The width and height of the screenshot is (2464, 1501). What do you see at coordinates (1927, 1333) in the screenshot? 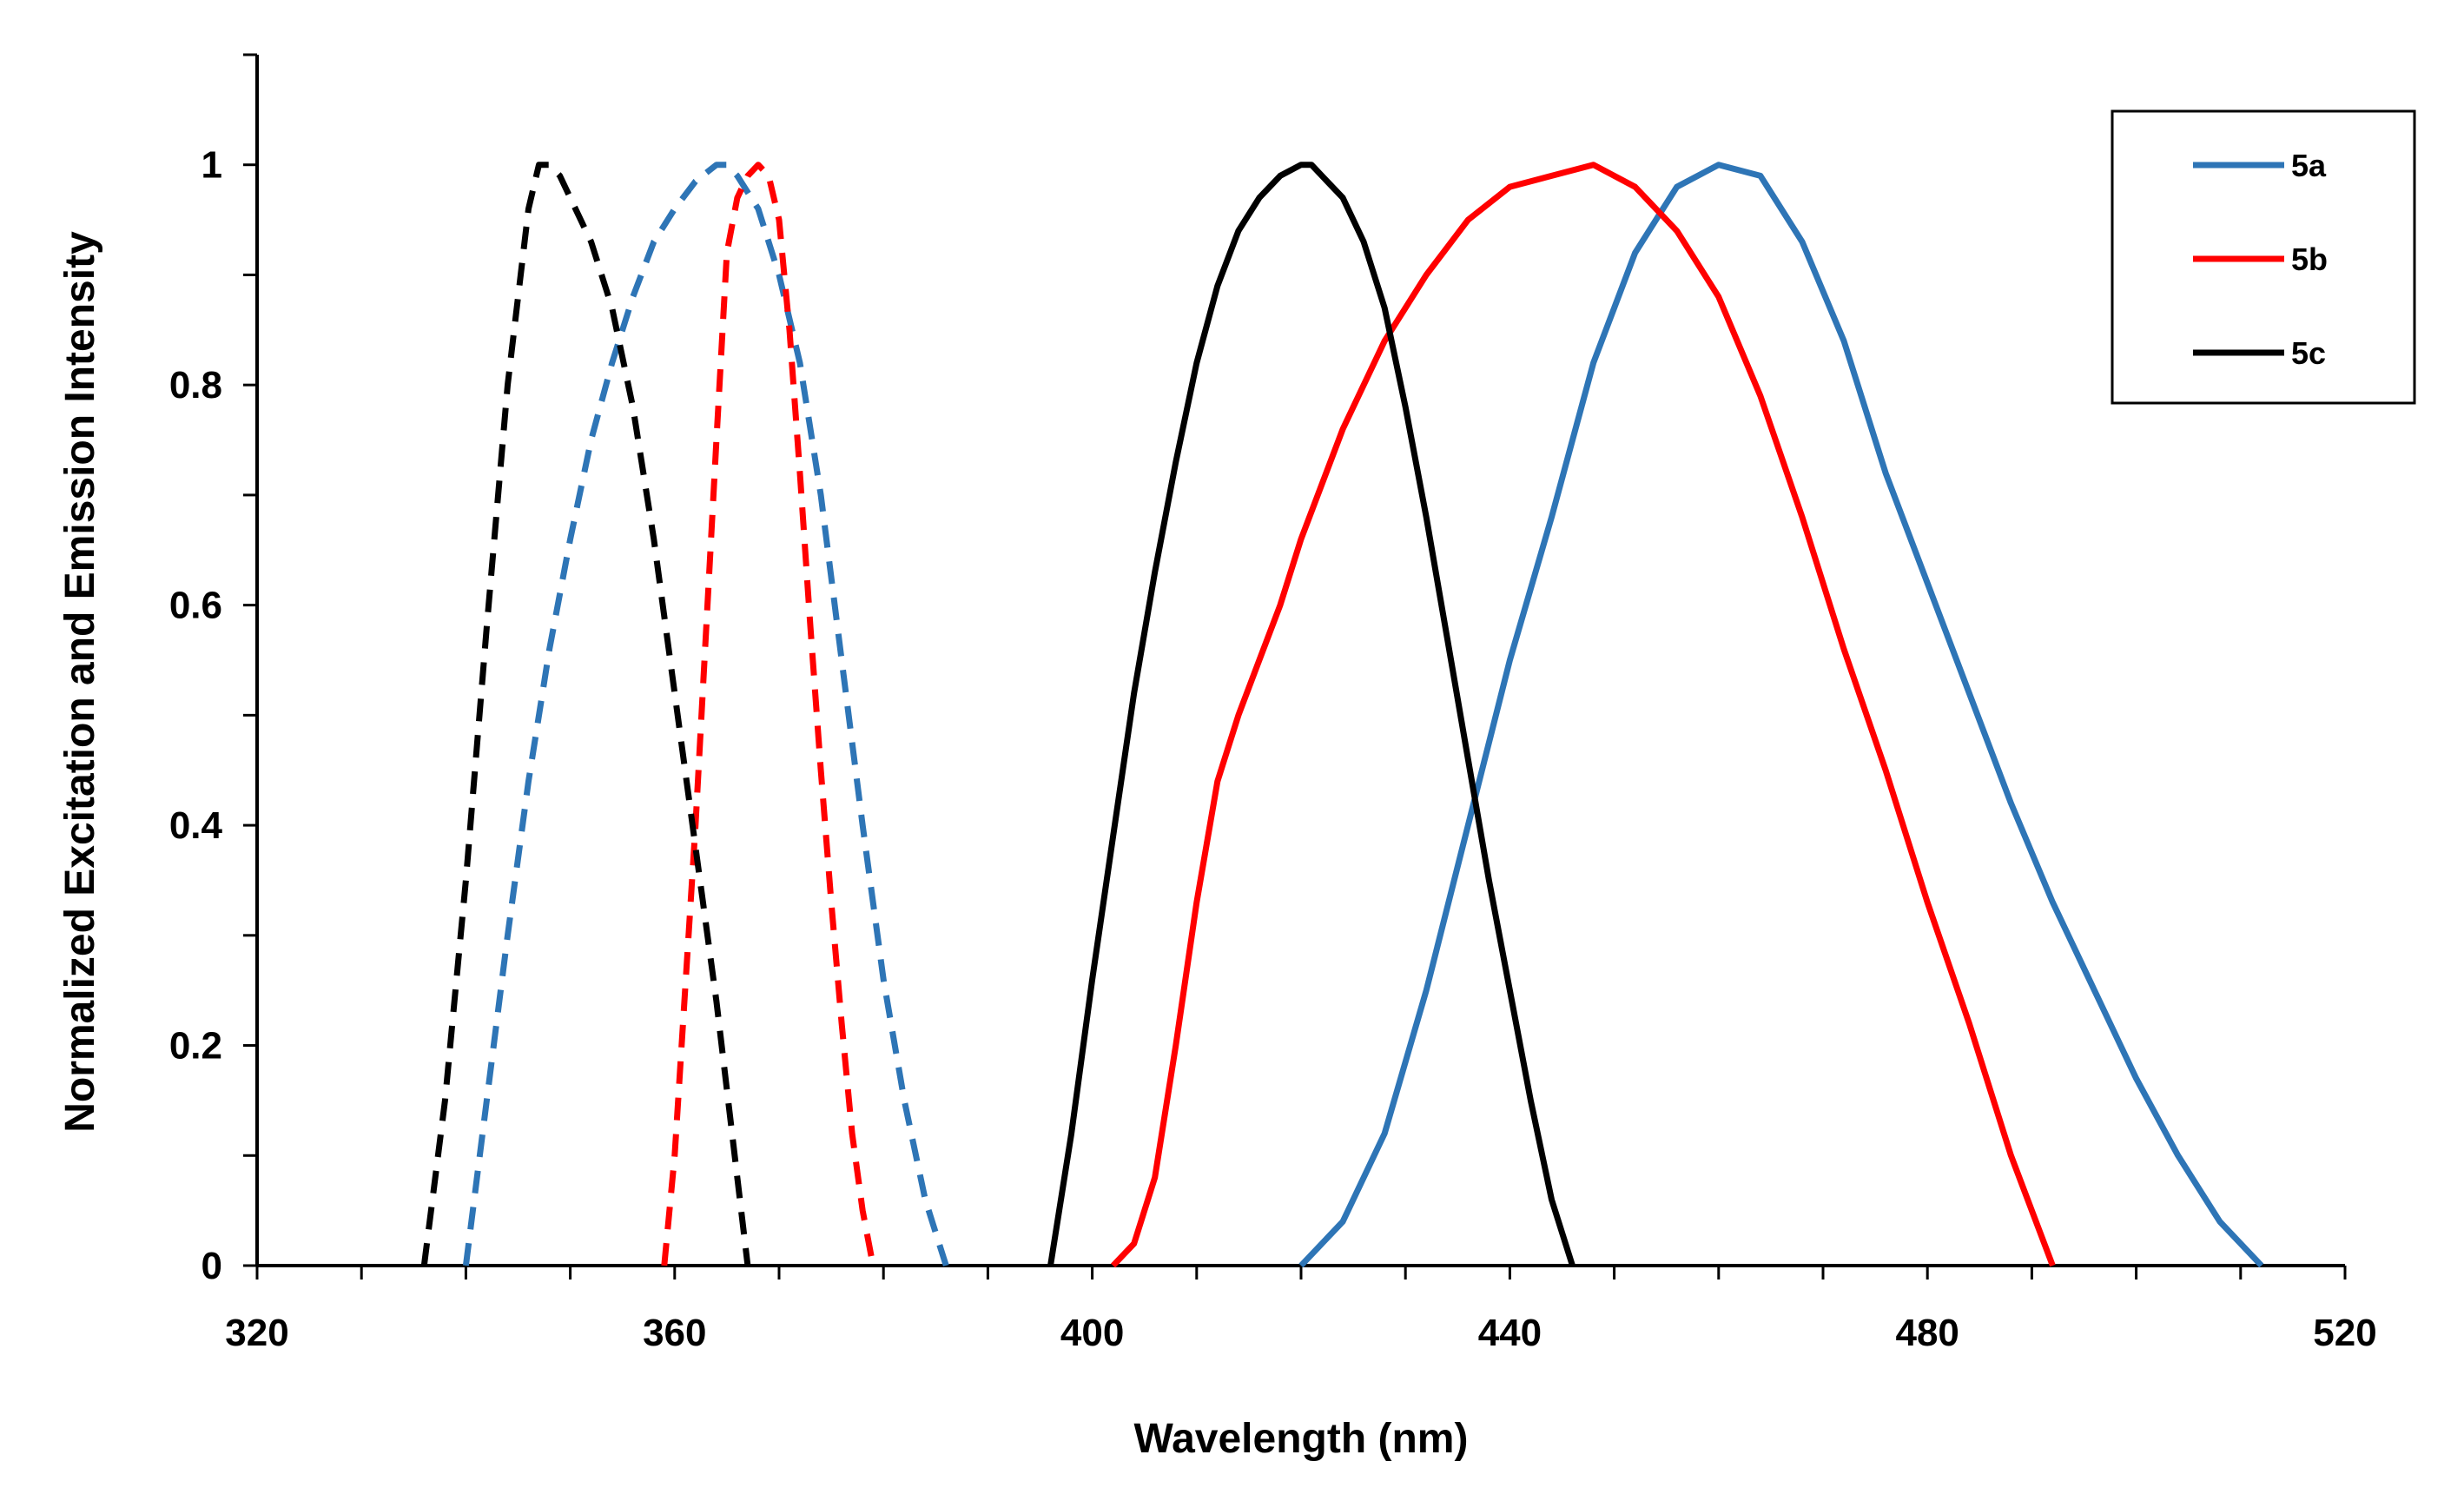
I see `x-tick-label: 480` at bounding box center [1927, 1333].